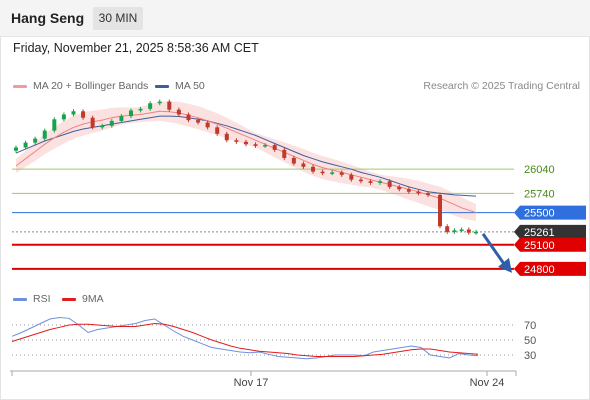  I want to click on level-label-25100: 25100, so click(539, 246).